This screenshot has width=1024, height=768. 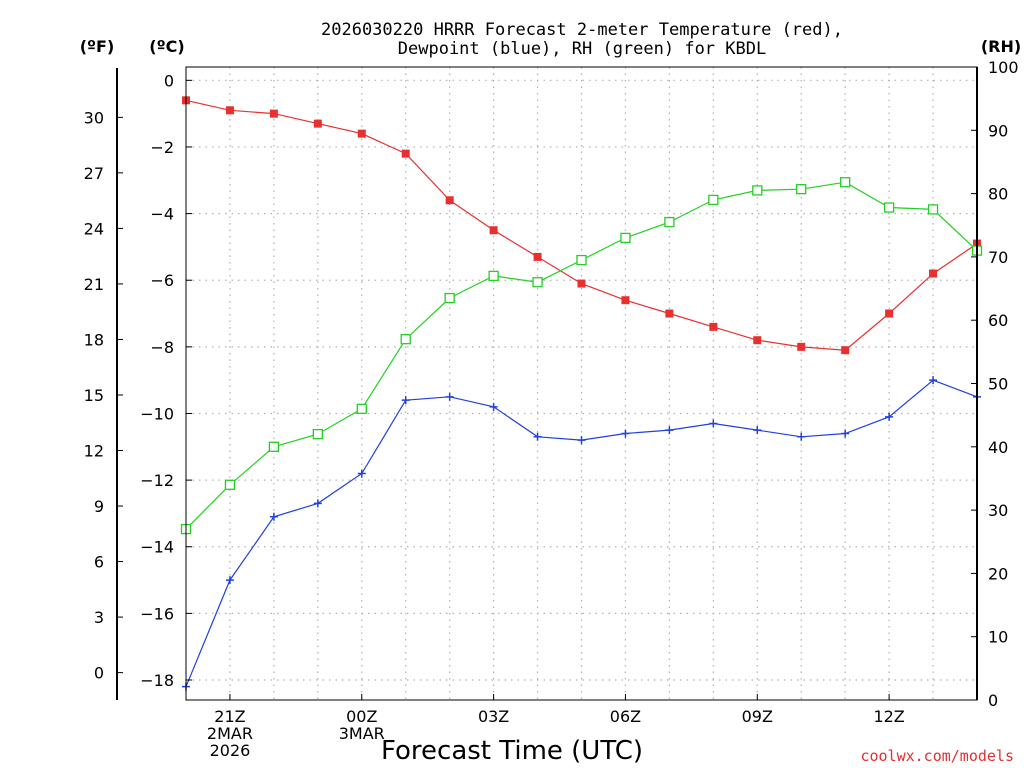 I want to click on rh-tick-label: 20, so click(x=998, y=573).